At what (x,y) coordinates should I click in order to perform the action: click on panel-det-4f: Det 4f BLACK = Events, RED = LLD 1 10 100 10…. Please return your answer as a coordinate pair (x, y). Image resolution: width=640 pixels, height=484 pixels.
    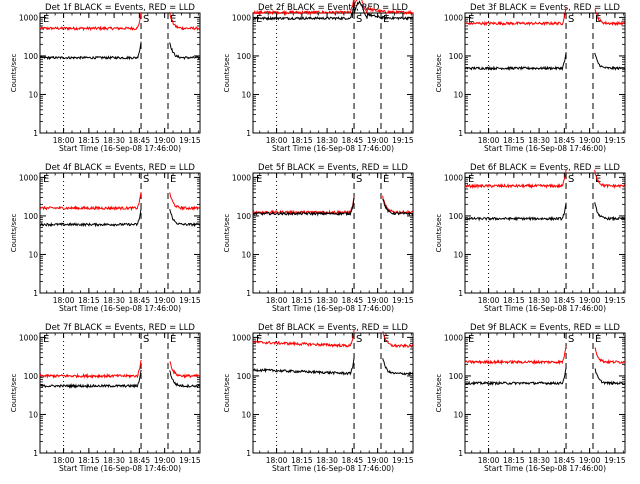
    Looking at the image, I should click on (105, 238).